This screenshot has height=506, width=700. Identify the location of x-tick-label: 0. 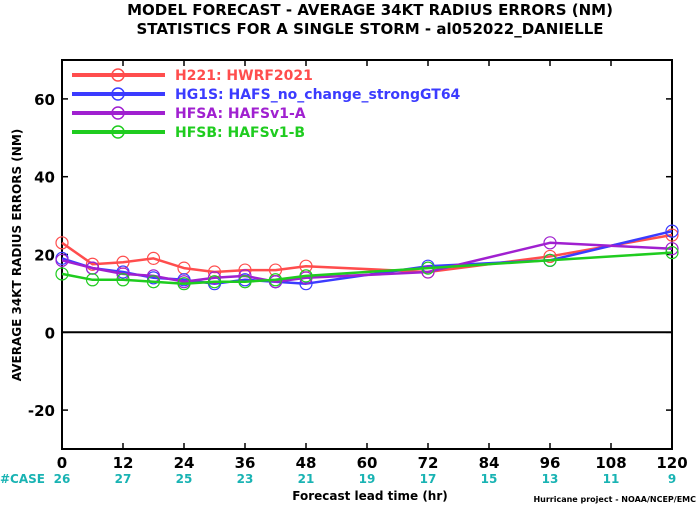
(62, 463).